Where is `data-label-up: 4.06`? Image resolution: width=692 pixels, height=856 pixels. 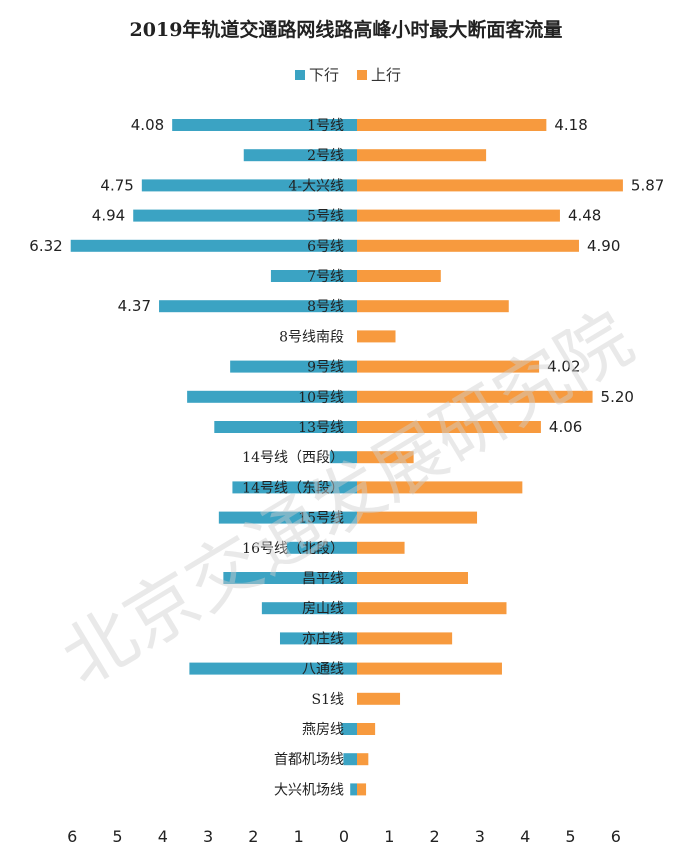
data-label-up: 4.06 is located at coordinates (565, 427).